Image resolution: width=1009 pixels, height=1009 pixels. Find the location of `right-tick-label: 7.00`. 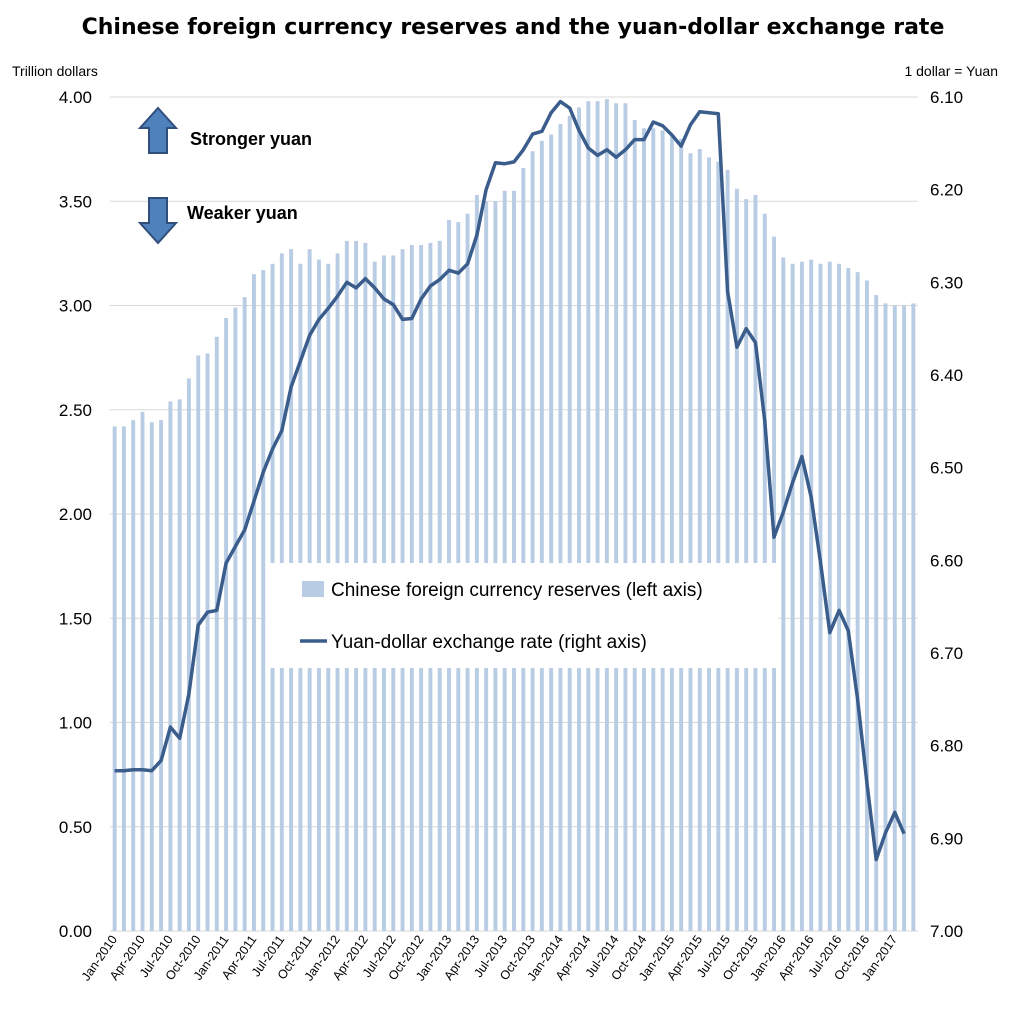

right-tick-label: 7.00 is located at coordinates (946, 931).